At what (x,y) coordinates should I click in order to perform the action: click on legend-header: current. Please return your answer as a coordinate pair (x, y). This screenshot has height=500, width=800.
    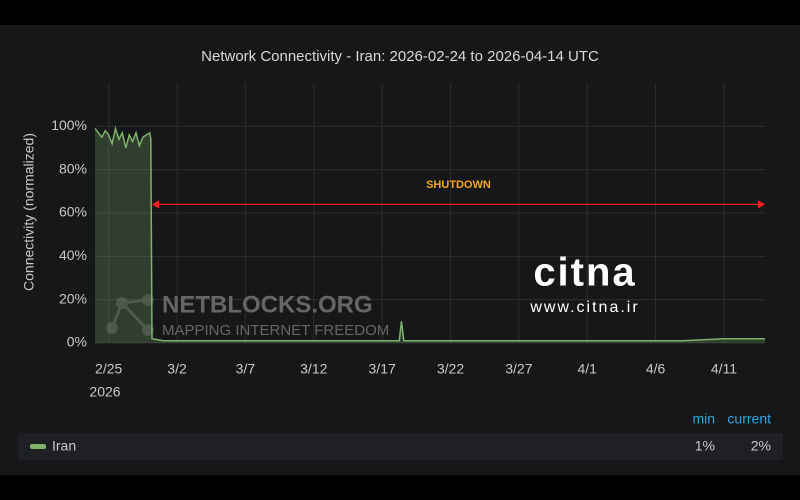
    Looking at the image, I should click on (749, 419).